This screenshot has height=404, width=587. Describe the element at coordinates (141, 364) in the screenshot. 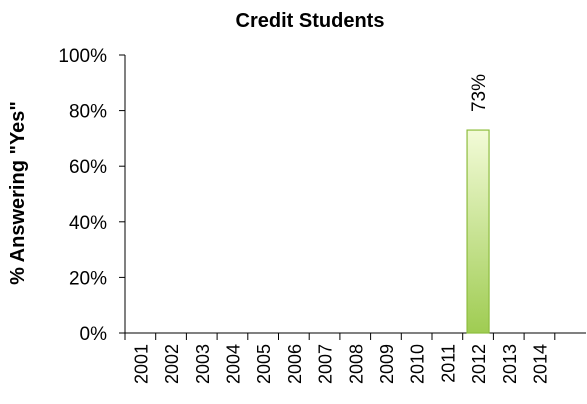

I see `x-tick-label: 2001` at that location.